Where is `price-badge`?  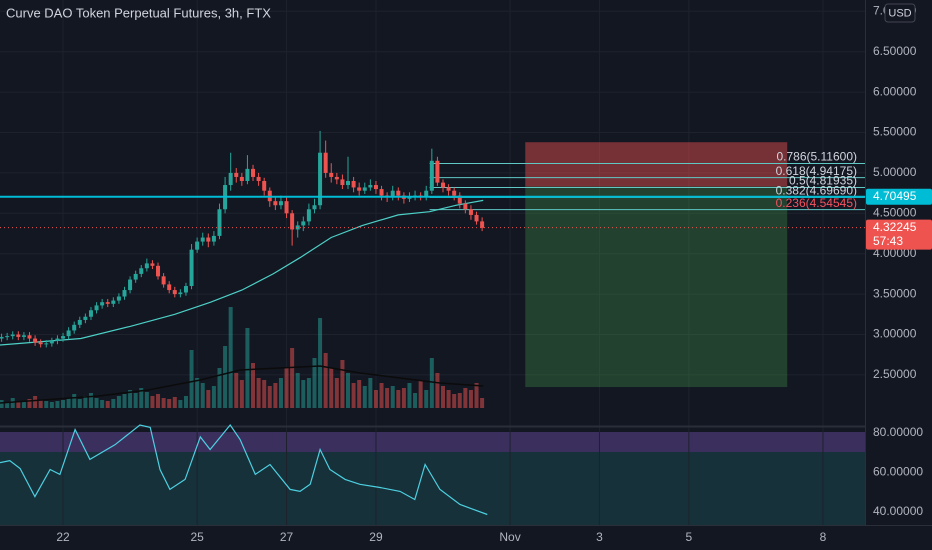 price-badge is located at coordinates (899, 196).